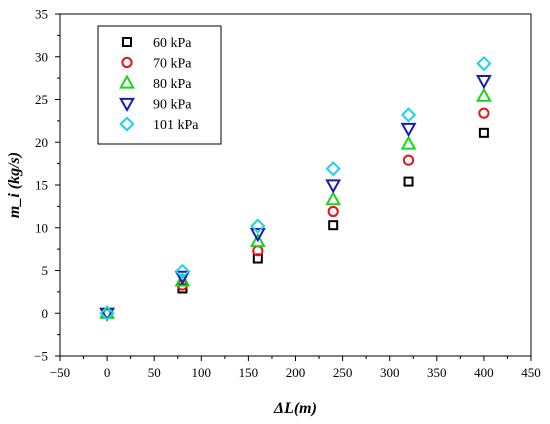 The image size is (550, 424). Describe the element at coordinates (202, 372) in the screenshot. I see `x-tick-label: 100` at that location.